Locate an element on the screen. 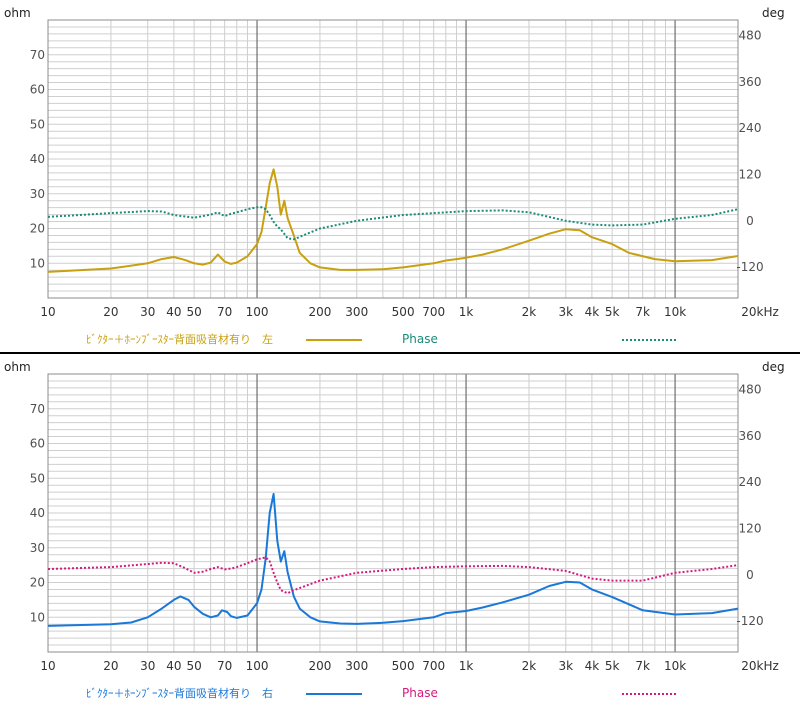 Image resolution: width=800 pixels, height=708 pixels. legend-impedance-label: ﾋﾞｸﾀｰ＋ﾎｰﾝﾌﾞｰｽﾀｰ背面吸音材有り 右 is located at coordinates (179, 693).